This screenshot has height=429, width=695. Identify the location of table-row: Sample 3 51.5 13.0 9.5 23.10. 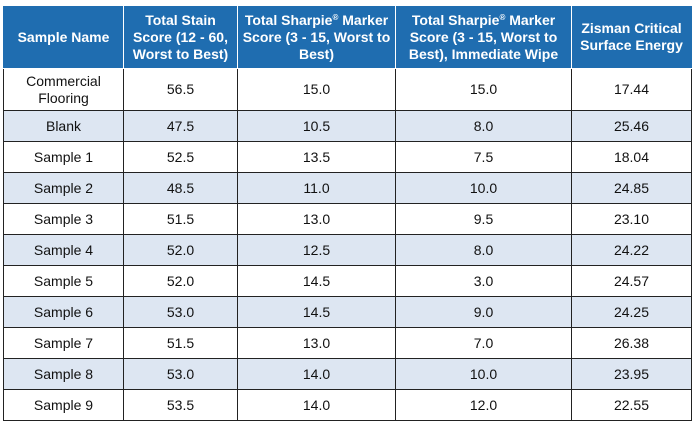
(347, 219).